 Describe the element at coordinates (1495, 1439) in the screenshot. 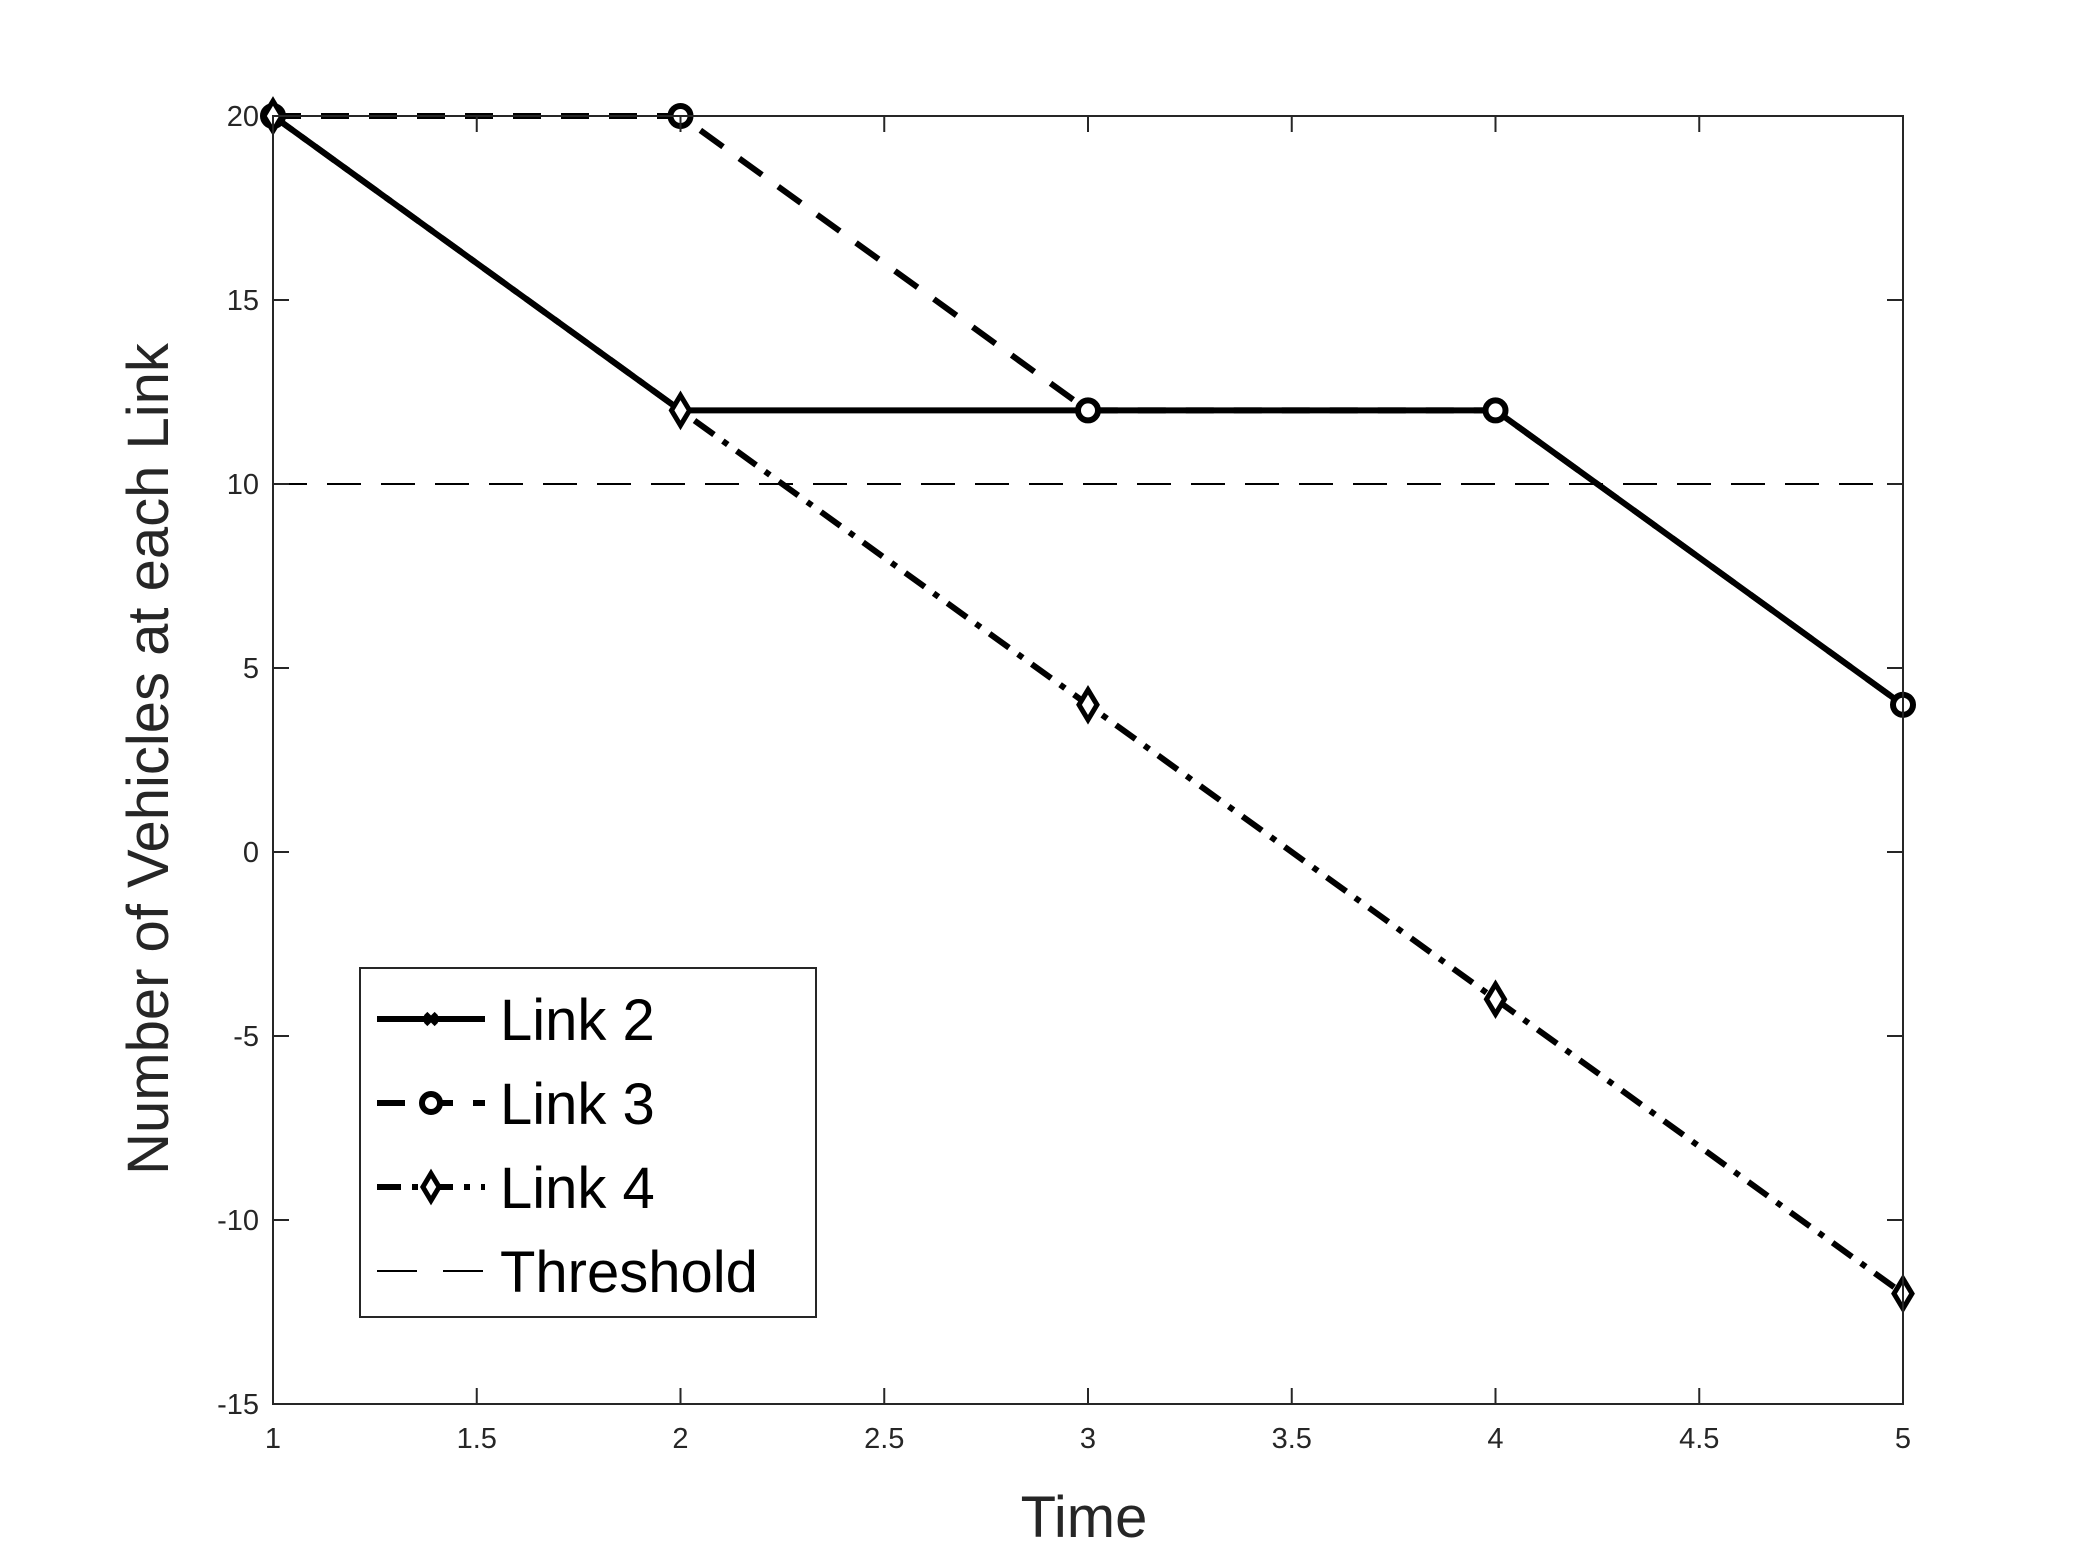

I see `x-tick-label: 4` at that location.